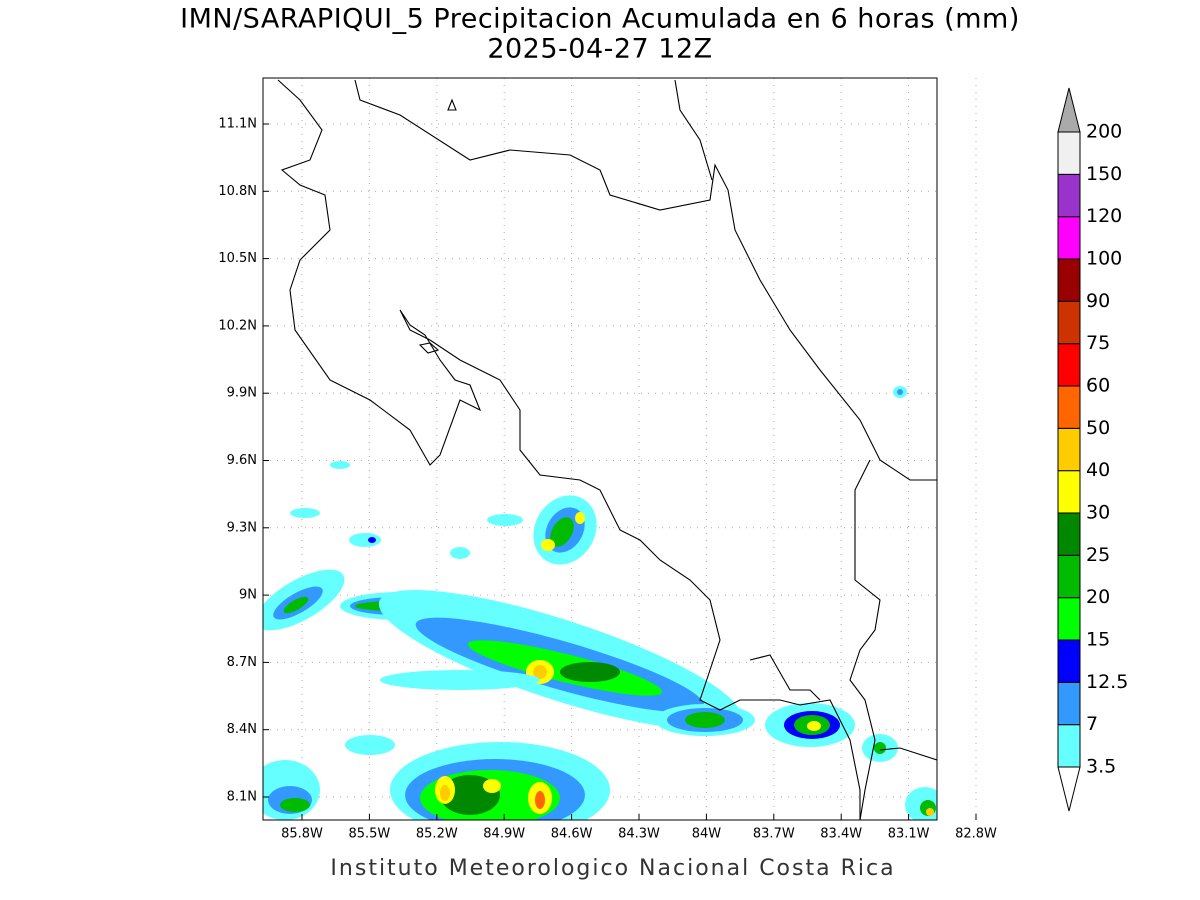 The image size is (1200, 900). Describe the element at coordinates (1069, 789) in the screenshot. I see `colorbar-under` at that location.